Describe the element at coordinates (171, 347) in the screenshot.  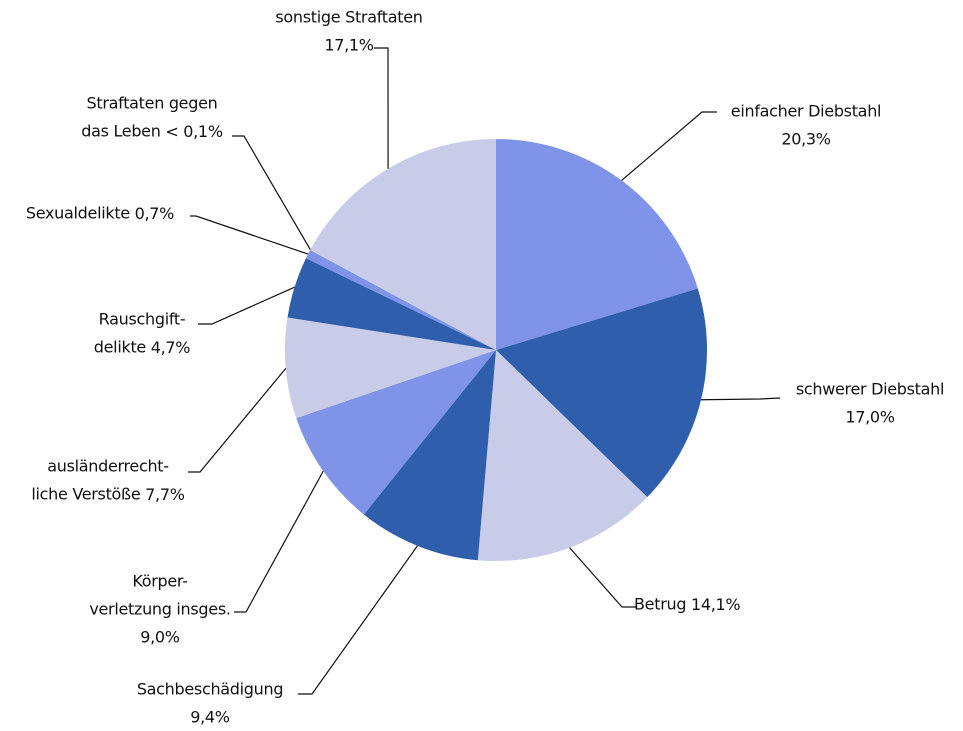
I see `value-label: 4,7%` at that location.